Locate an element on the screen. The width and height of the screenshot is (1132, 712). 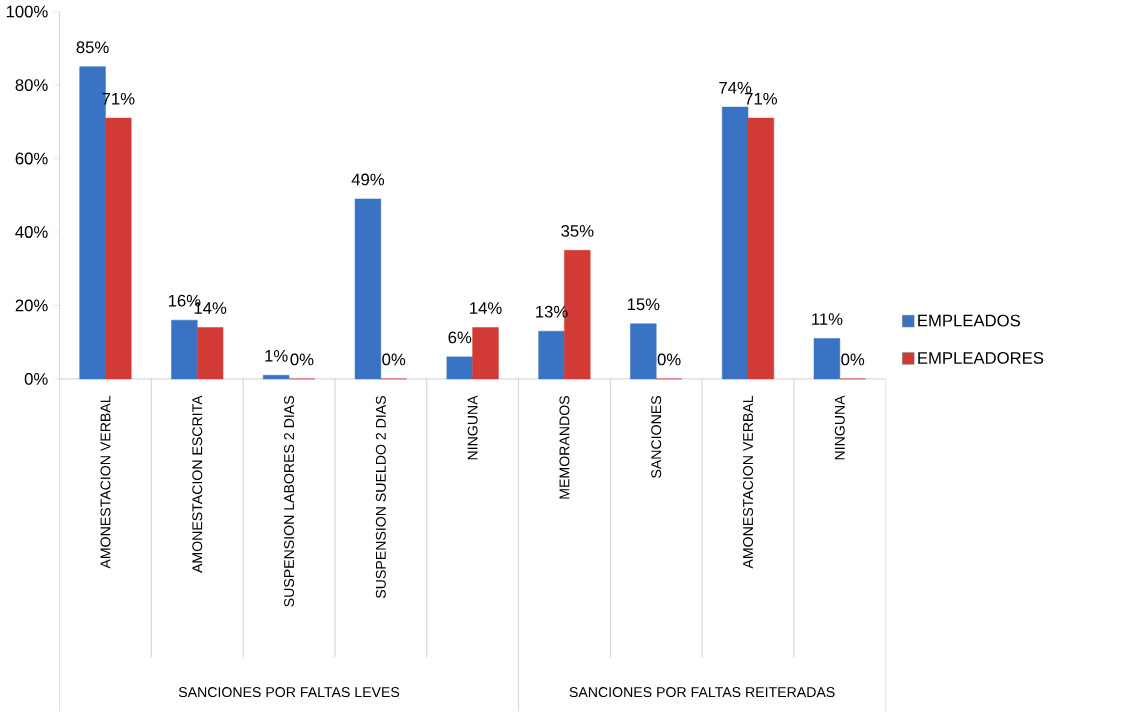
data-label: 14% is located at coordinates (486, 308).